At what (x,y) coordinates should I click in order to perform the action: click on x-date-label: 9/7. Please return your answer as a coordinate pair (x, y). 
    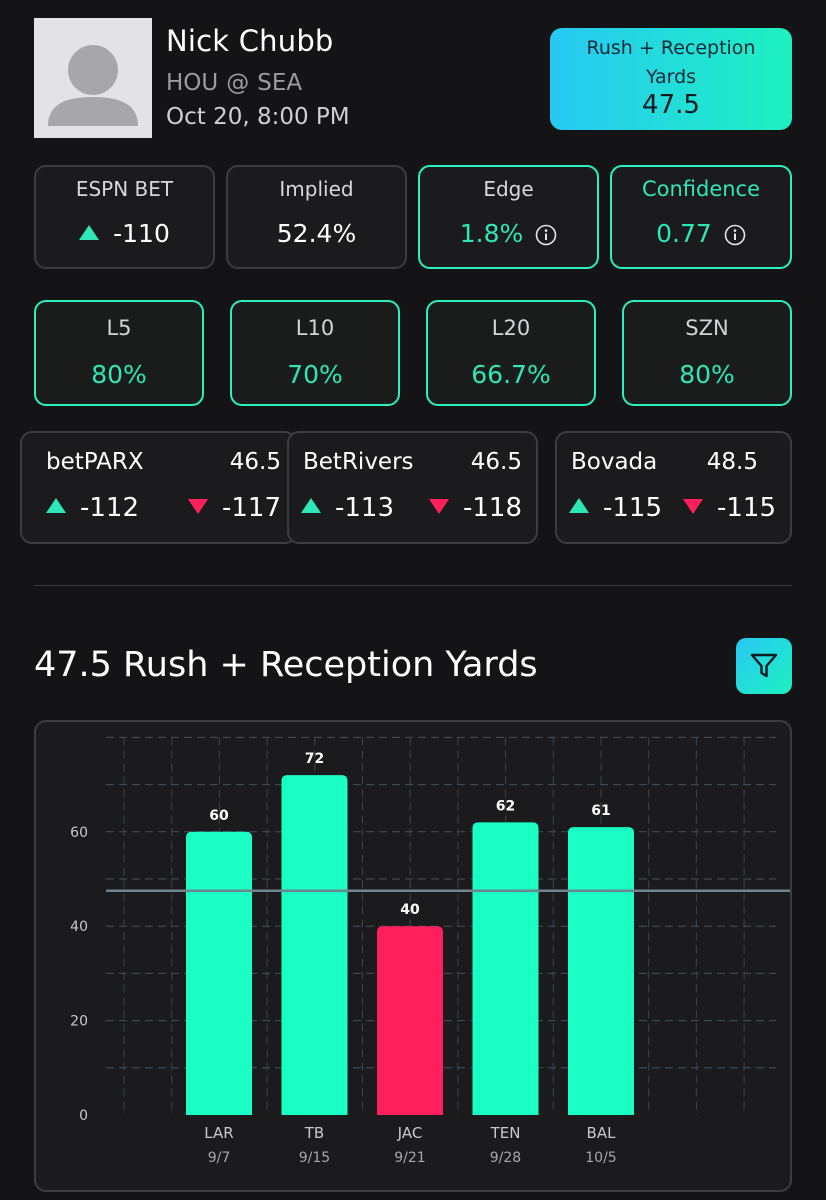
    Looking at the image, I should click on (219, 1158).